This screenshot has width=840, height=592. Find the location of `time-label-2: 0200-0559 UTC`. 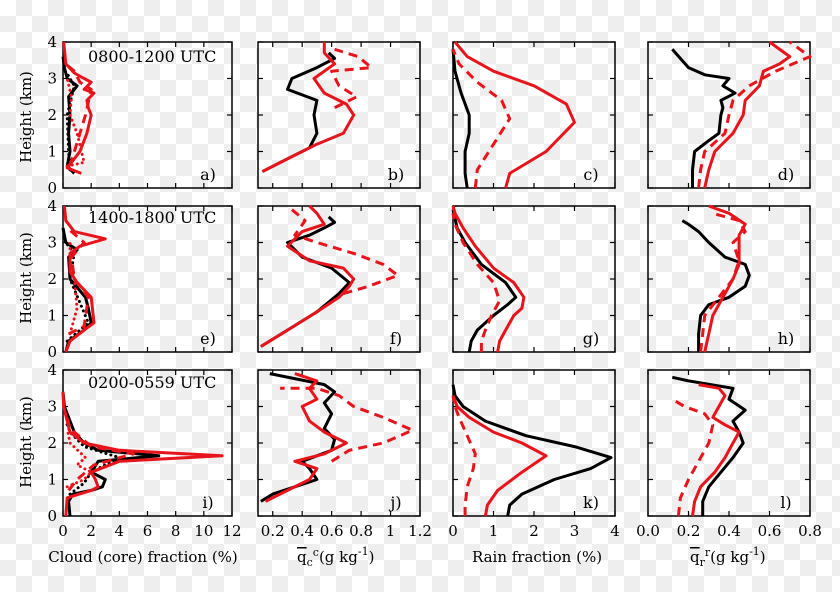

time-label-2: 0200-0559 UTC is located at coordinates (152, 382).